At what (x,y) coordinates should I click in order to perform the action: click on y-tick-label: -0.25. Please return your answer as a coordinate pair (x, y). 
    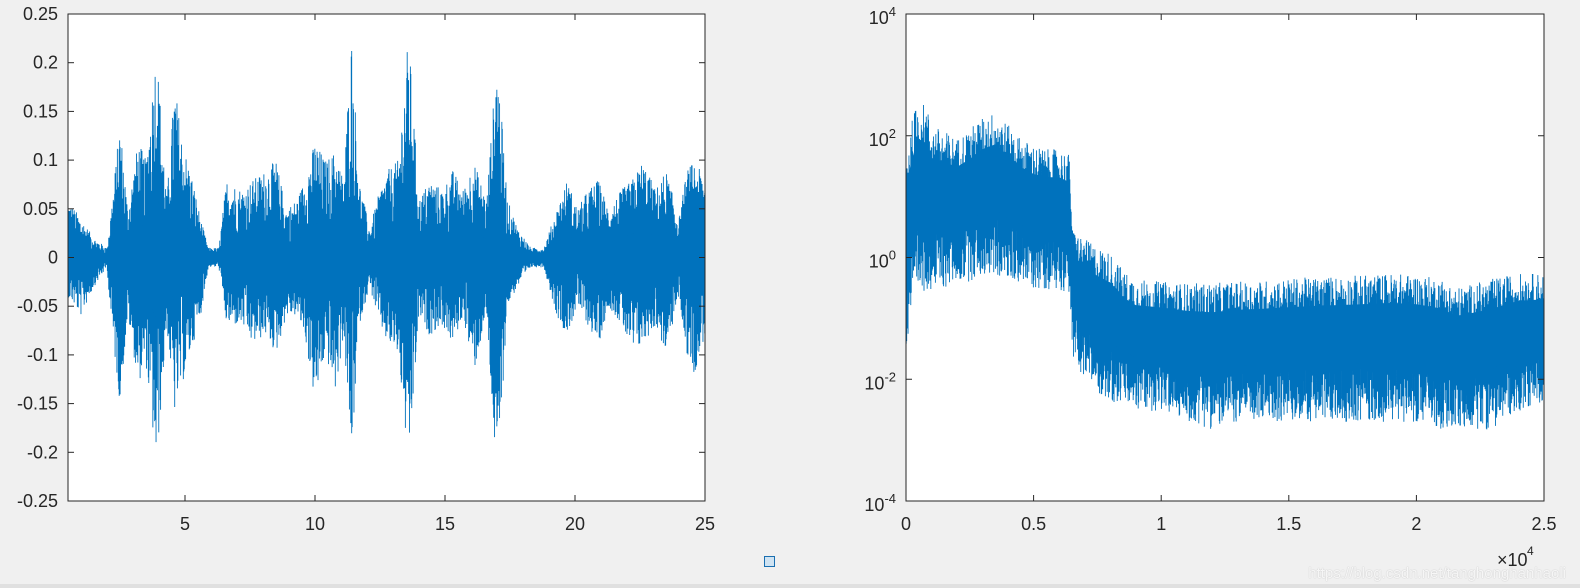
    Looking at the image, I should click on (37, 501).